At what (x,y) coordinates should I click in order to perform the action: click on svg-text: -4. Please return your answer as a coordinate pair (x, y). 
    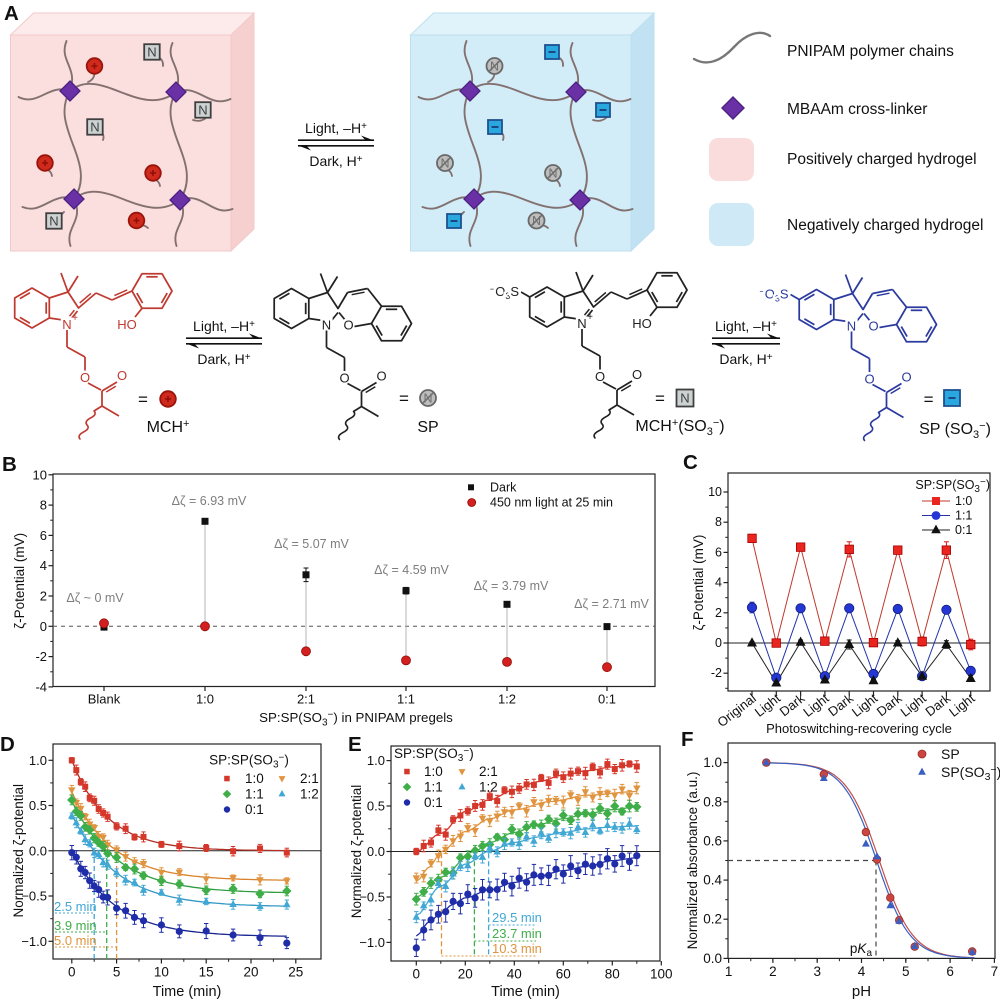
    Looking at the image, I should click on (41, 686).